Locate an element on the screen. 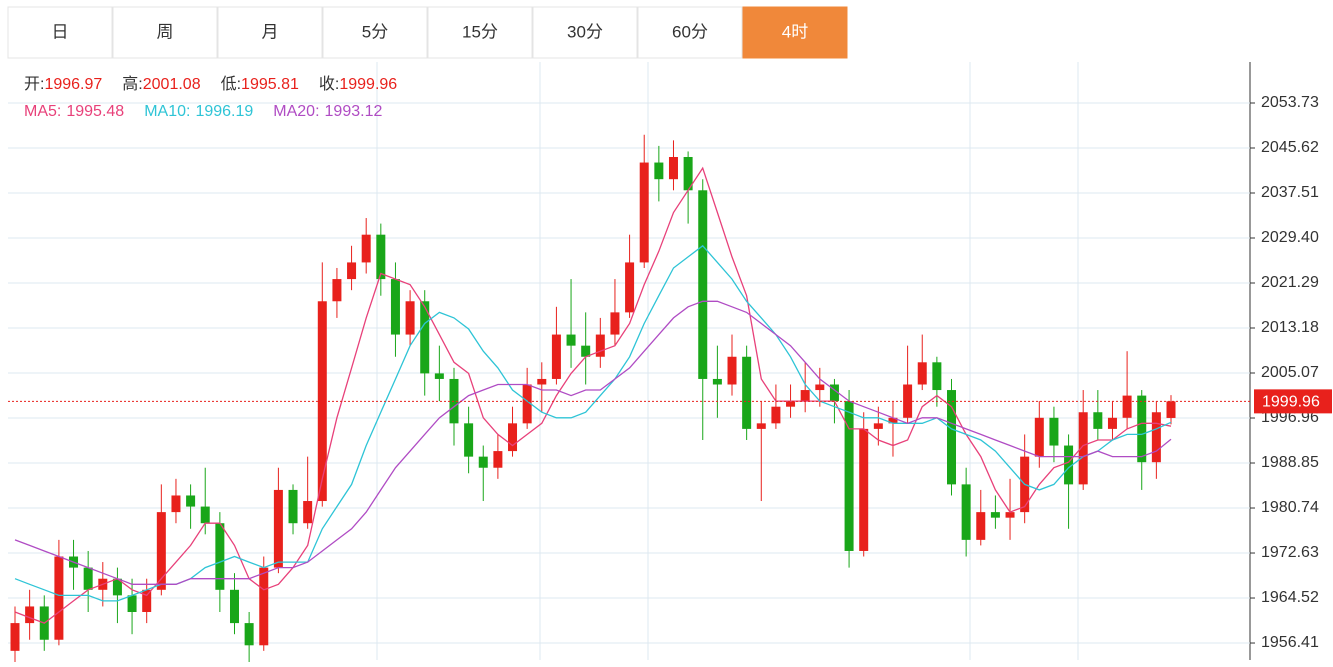  ohlc-value: 1999.96 is located at coordinates (368, 84).